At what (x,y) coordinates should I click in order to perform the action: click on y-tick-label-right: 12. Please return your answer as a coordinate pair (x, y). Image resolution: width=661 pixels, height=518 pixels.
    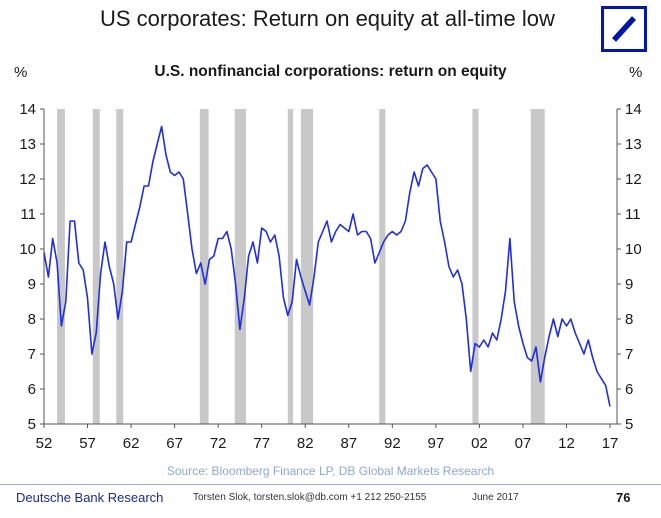
    Looking at the image, I should click on (633, 179).